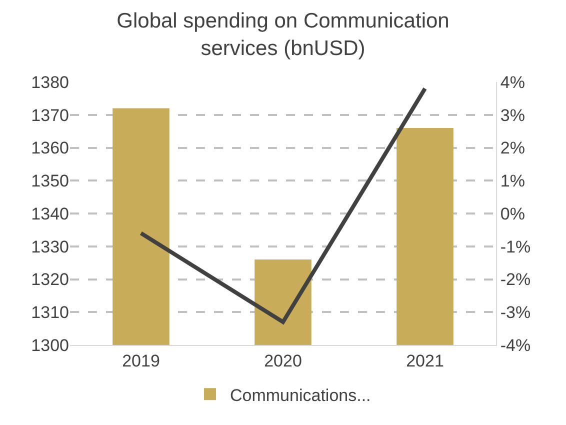 Image resolution: width=566 pixels, height=425 pixels. Describe the element at coordinates (512, 181) in the screenshot. I see `y2-tick-label: 1%` at that location.